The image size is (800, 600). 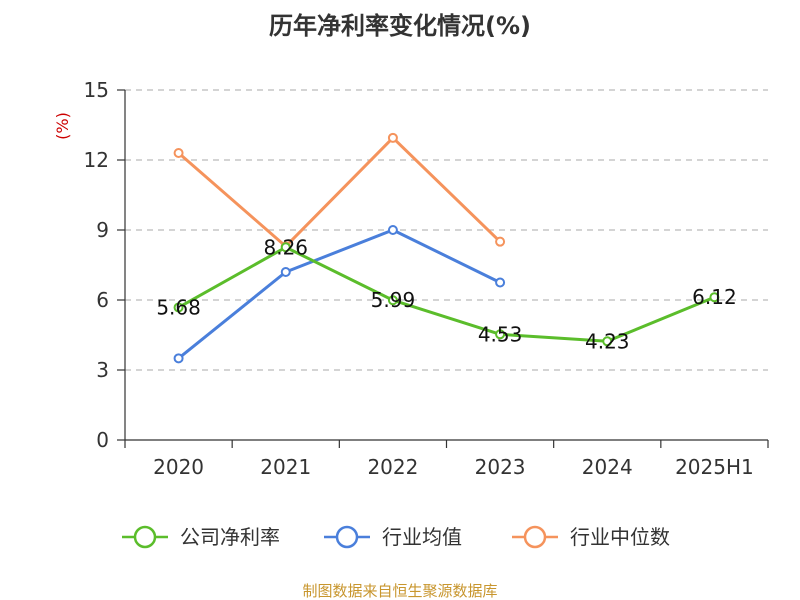 I want to click on data-label: 4.23, so click(x=607, y=341).